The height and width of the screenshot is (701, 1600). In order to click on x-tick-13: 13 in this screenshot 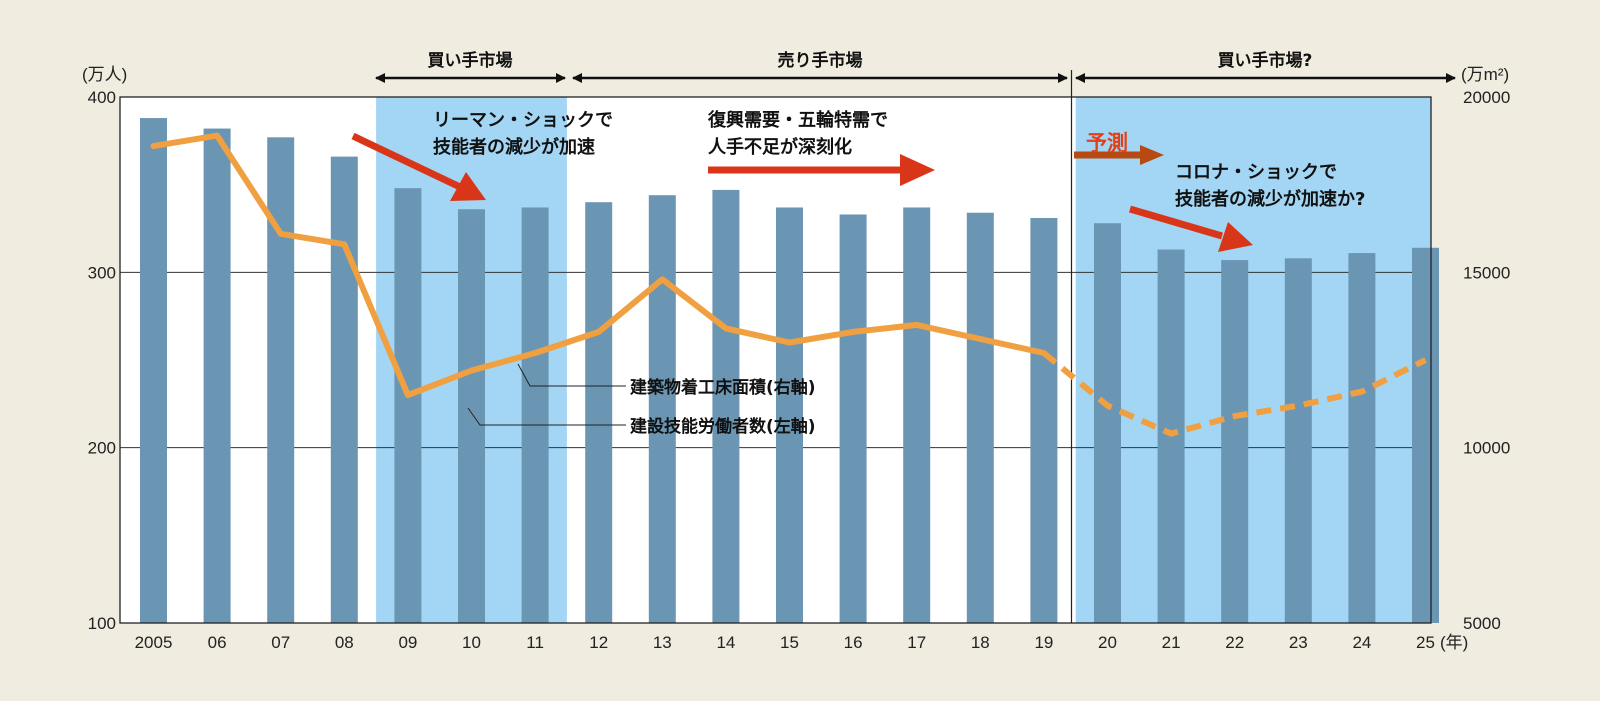, I will do `click(662, 642)`.